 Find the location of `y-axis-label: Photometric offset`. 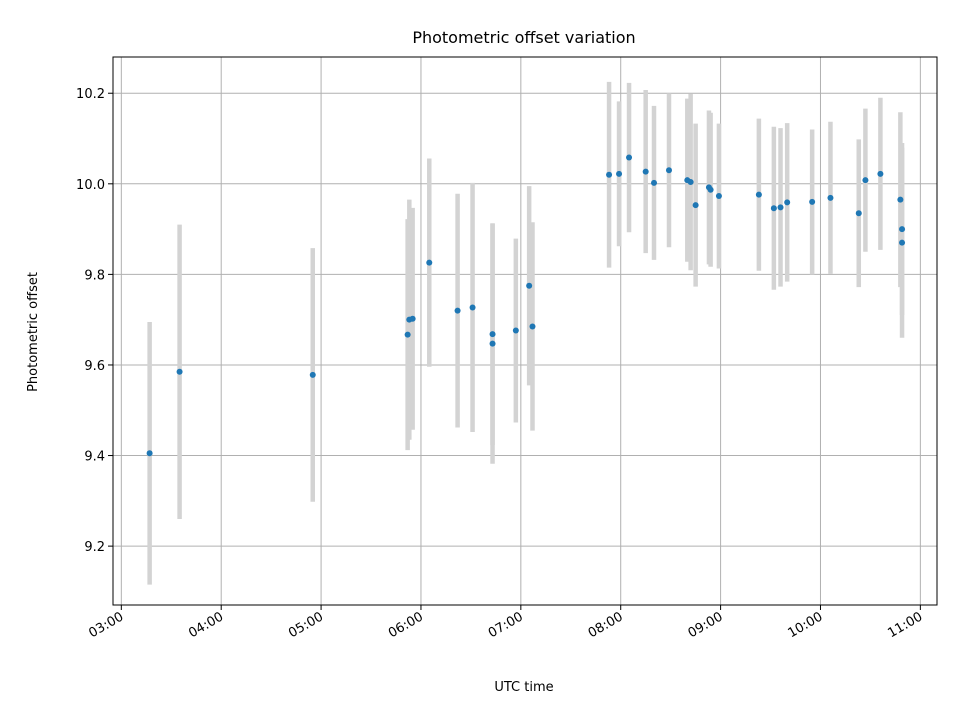

y-axis-label: Photometric offset is located at coordinates (33, 332).